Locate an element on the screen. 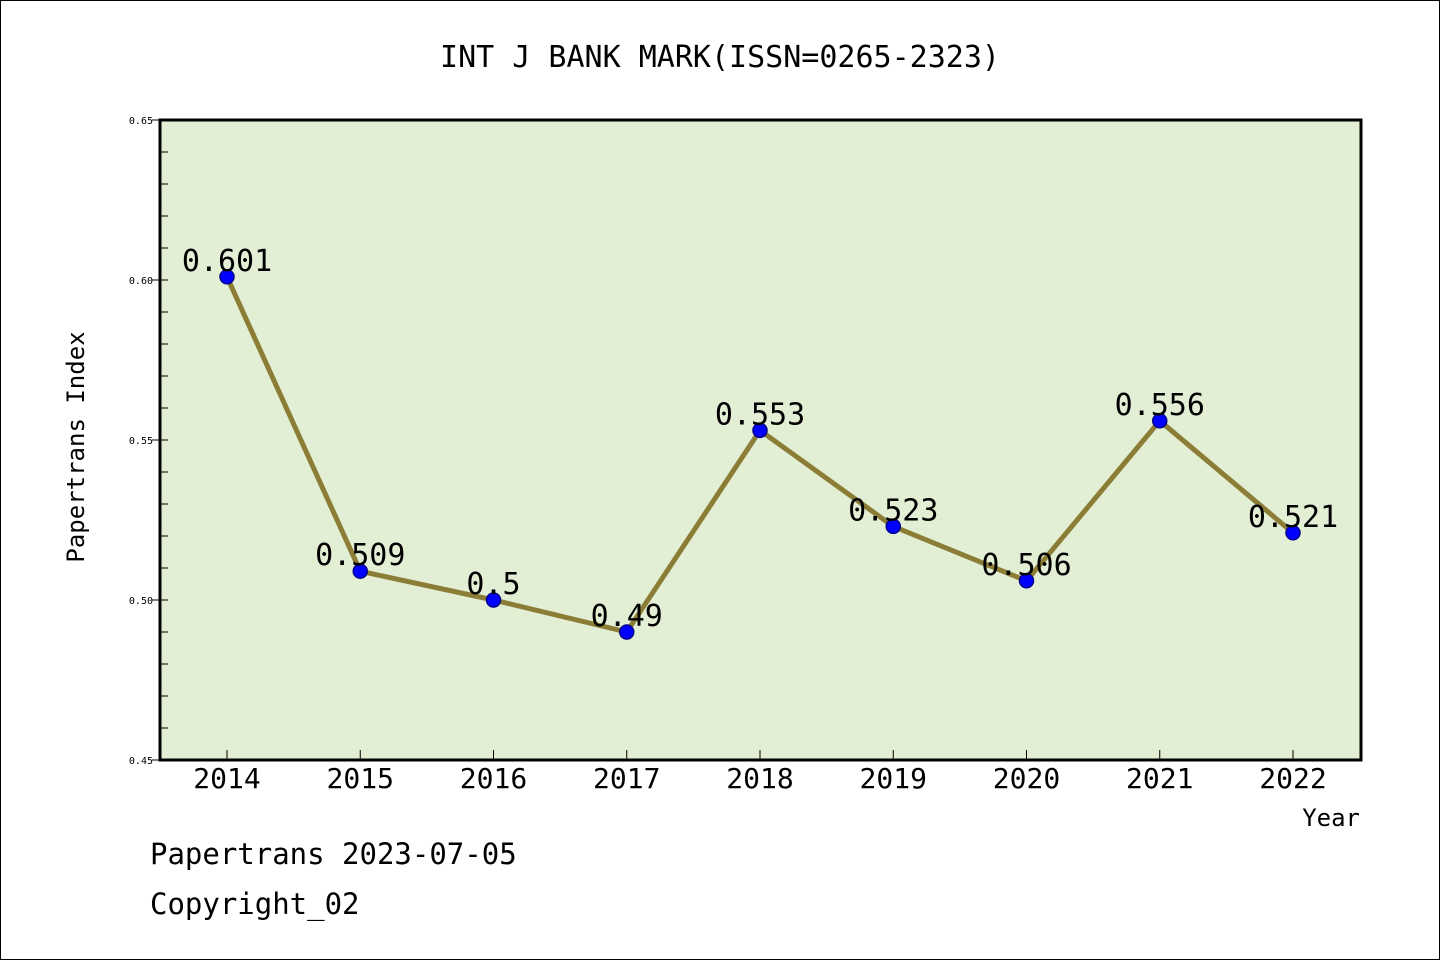 The width and height of the screenshot is (1440, 960). y-axis-ticks: 0.45 0.50 0.55 0.60 0.65 is located at coordinates (144, 441).